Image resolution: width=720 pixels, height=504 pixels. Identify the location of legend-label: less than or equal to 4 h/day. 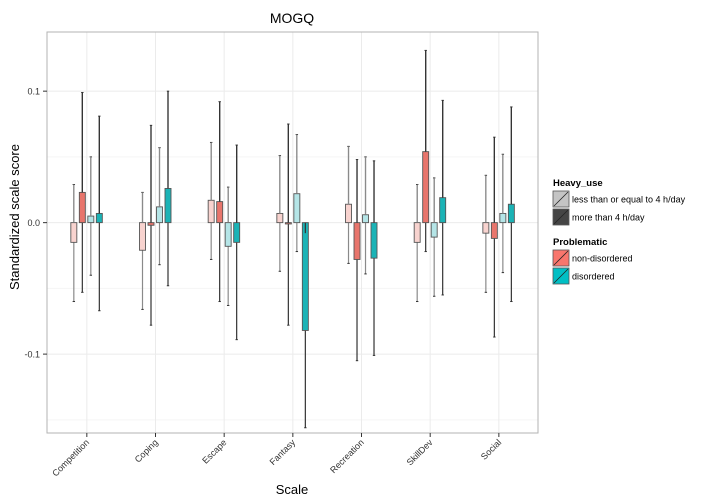
(629, 200).